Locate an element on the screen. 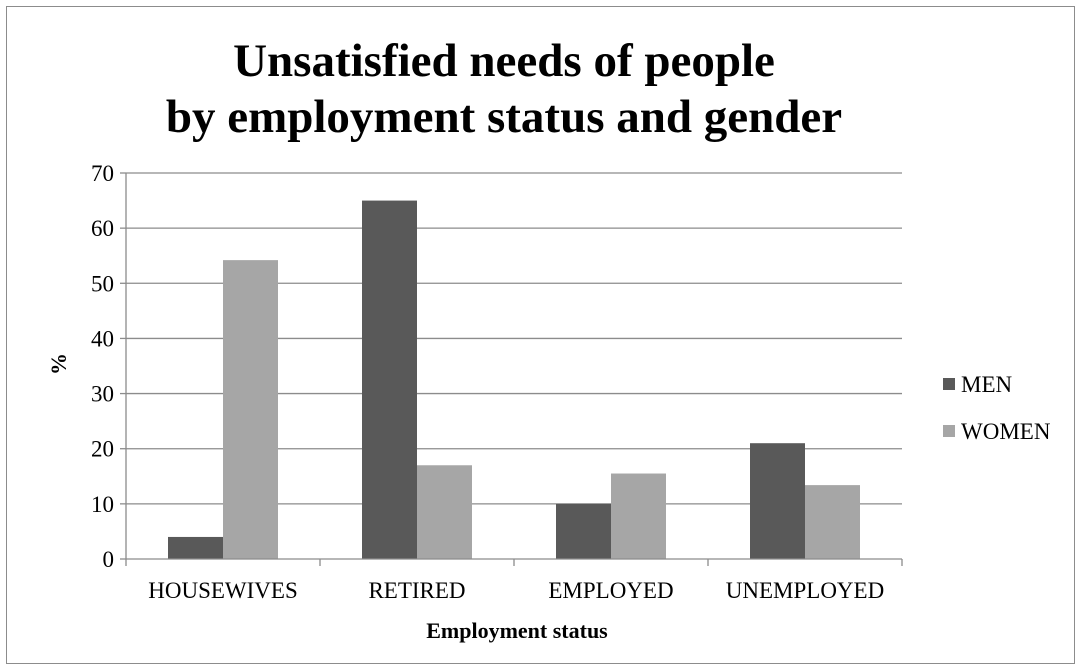 The height and width of the screenshot is (672, 1083). legend: MEN WOMEN is located at coordinates (997, 408).